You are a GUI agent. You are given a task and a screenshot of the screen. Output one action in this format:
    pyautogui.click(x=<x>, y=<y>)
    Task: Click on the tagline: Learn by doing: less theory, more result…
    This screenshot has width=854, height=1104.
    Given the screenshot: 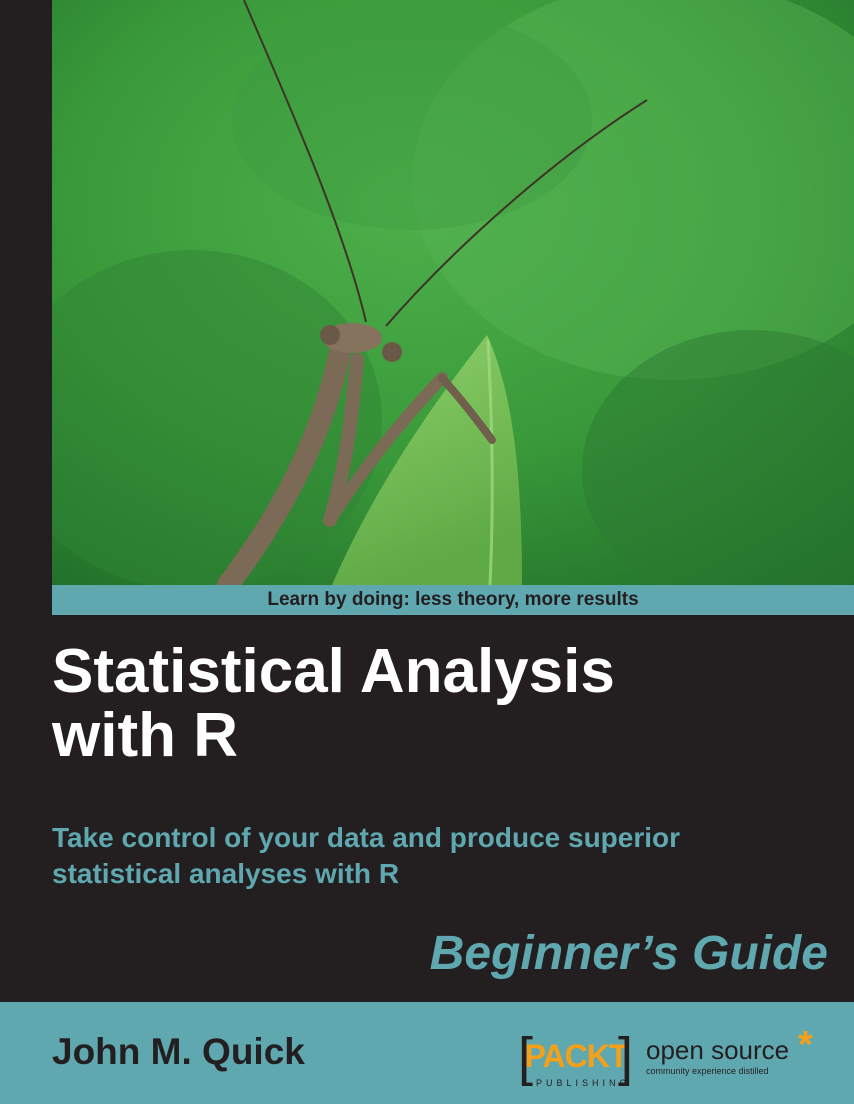 What is the action you would take?
    pyautogui.click(x=453, y=599)
    